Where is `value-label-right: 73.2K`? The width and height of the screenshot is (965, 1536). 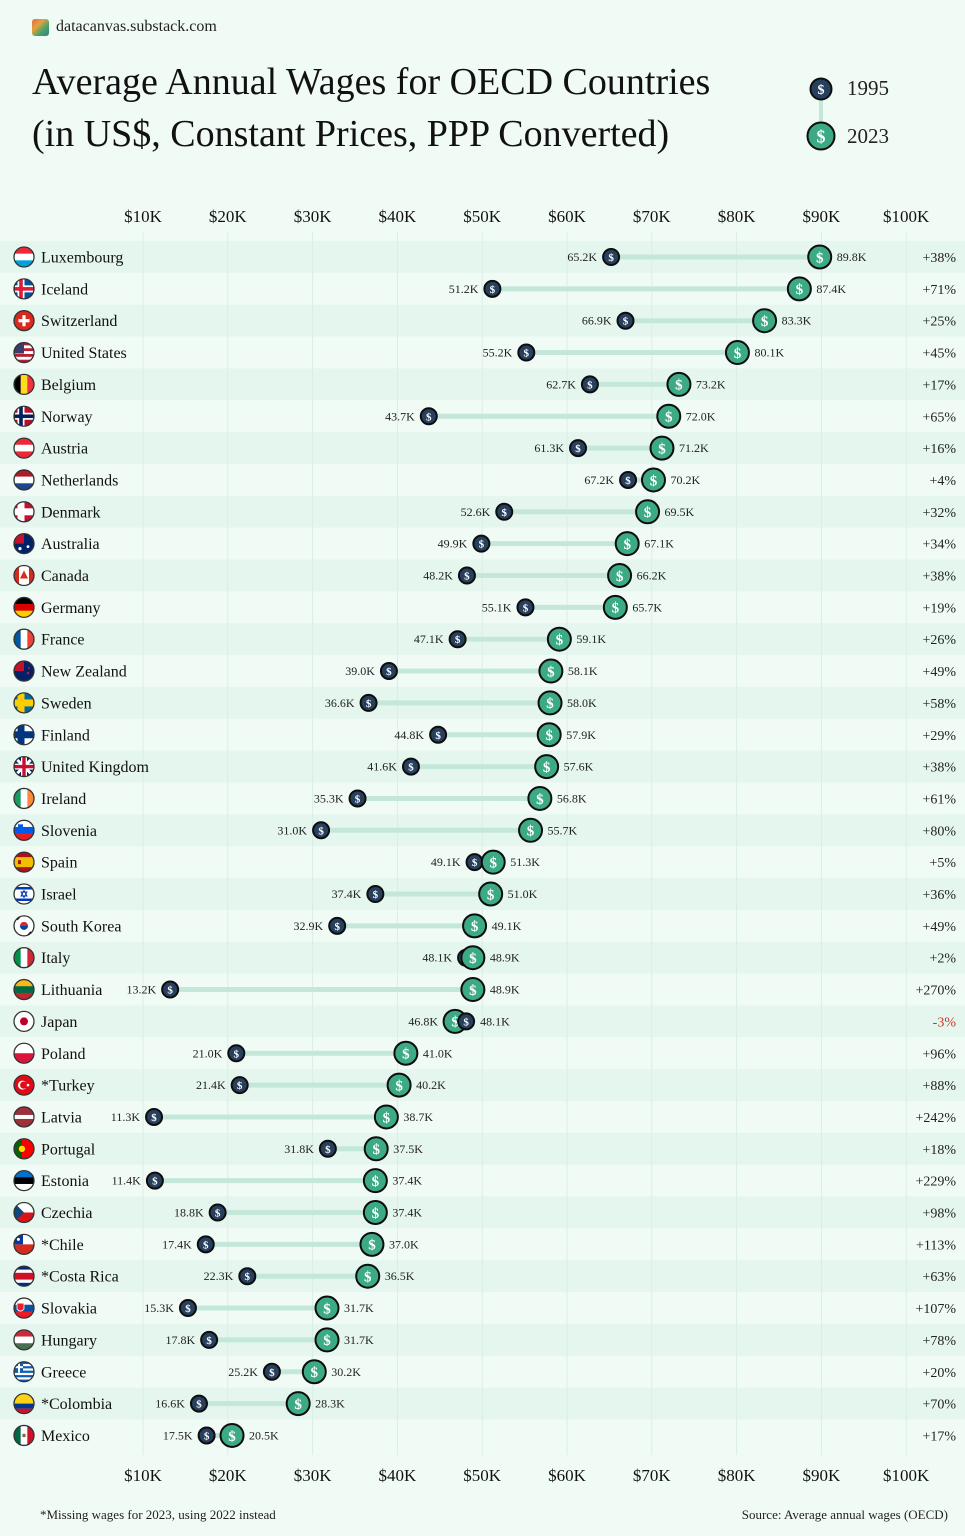
value-label-right: 73.2K is located at coordinates (711, 384).